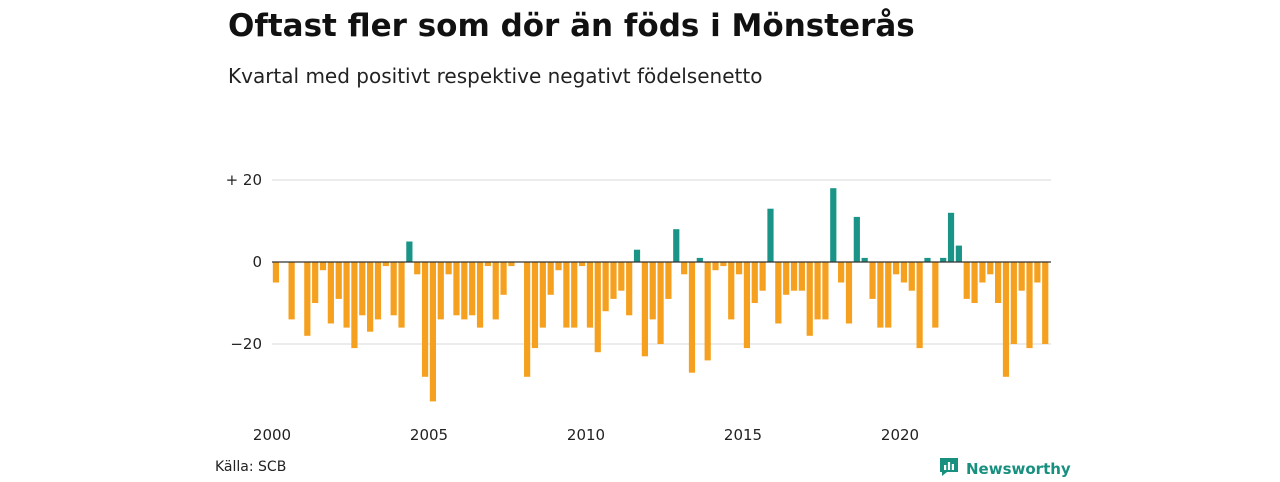 The width and height of the screenshot is (1280, 482). What do you see at coordinates (900, 435) in the screenshot?
I see `x-tick-label: 2020` at bounding box center [900, 435].